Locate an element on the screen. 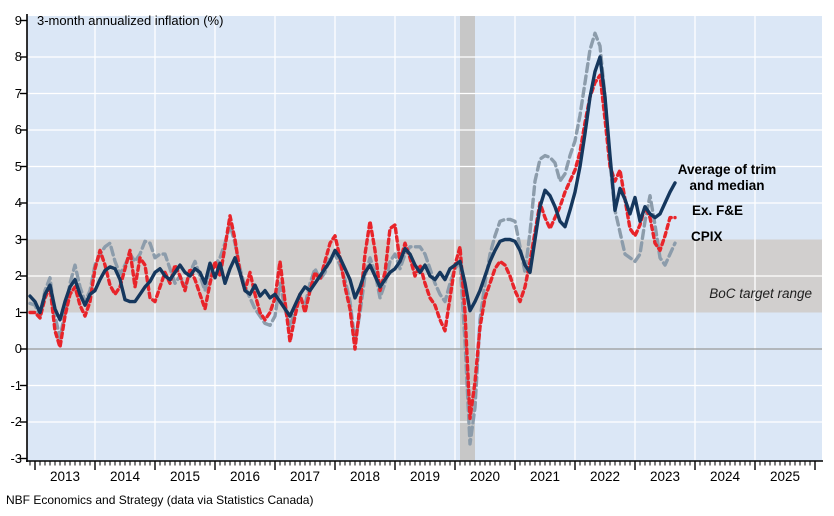 The width and height of the screenshot is (834, 516). y-tick-label: 5 is located at coordinates (18, 166).